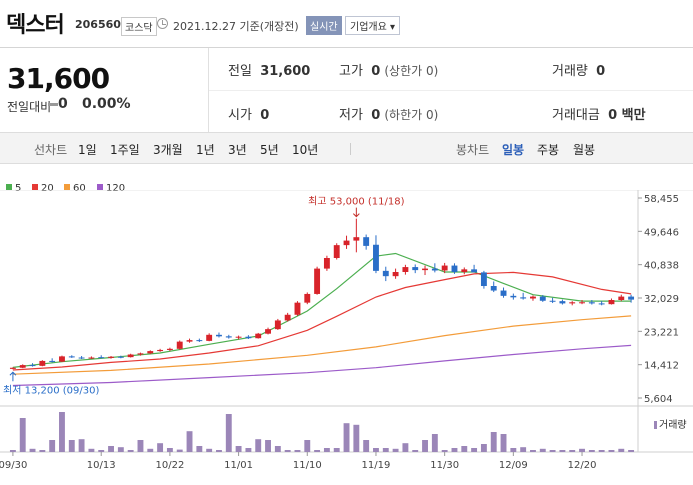 This screenshot has width=693, height=485. What do you see at coordinates (125, 150) in the screenshot?
I see `range-1w: 1주일` at bounding box center [125, 150].